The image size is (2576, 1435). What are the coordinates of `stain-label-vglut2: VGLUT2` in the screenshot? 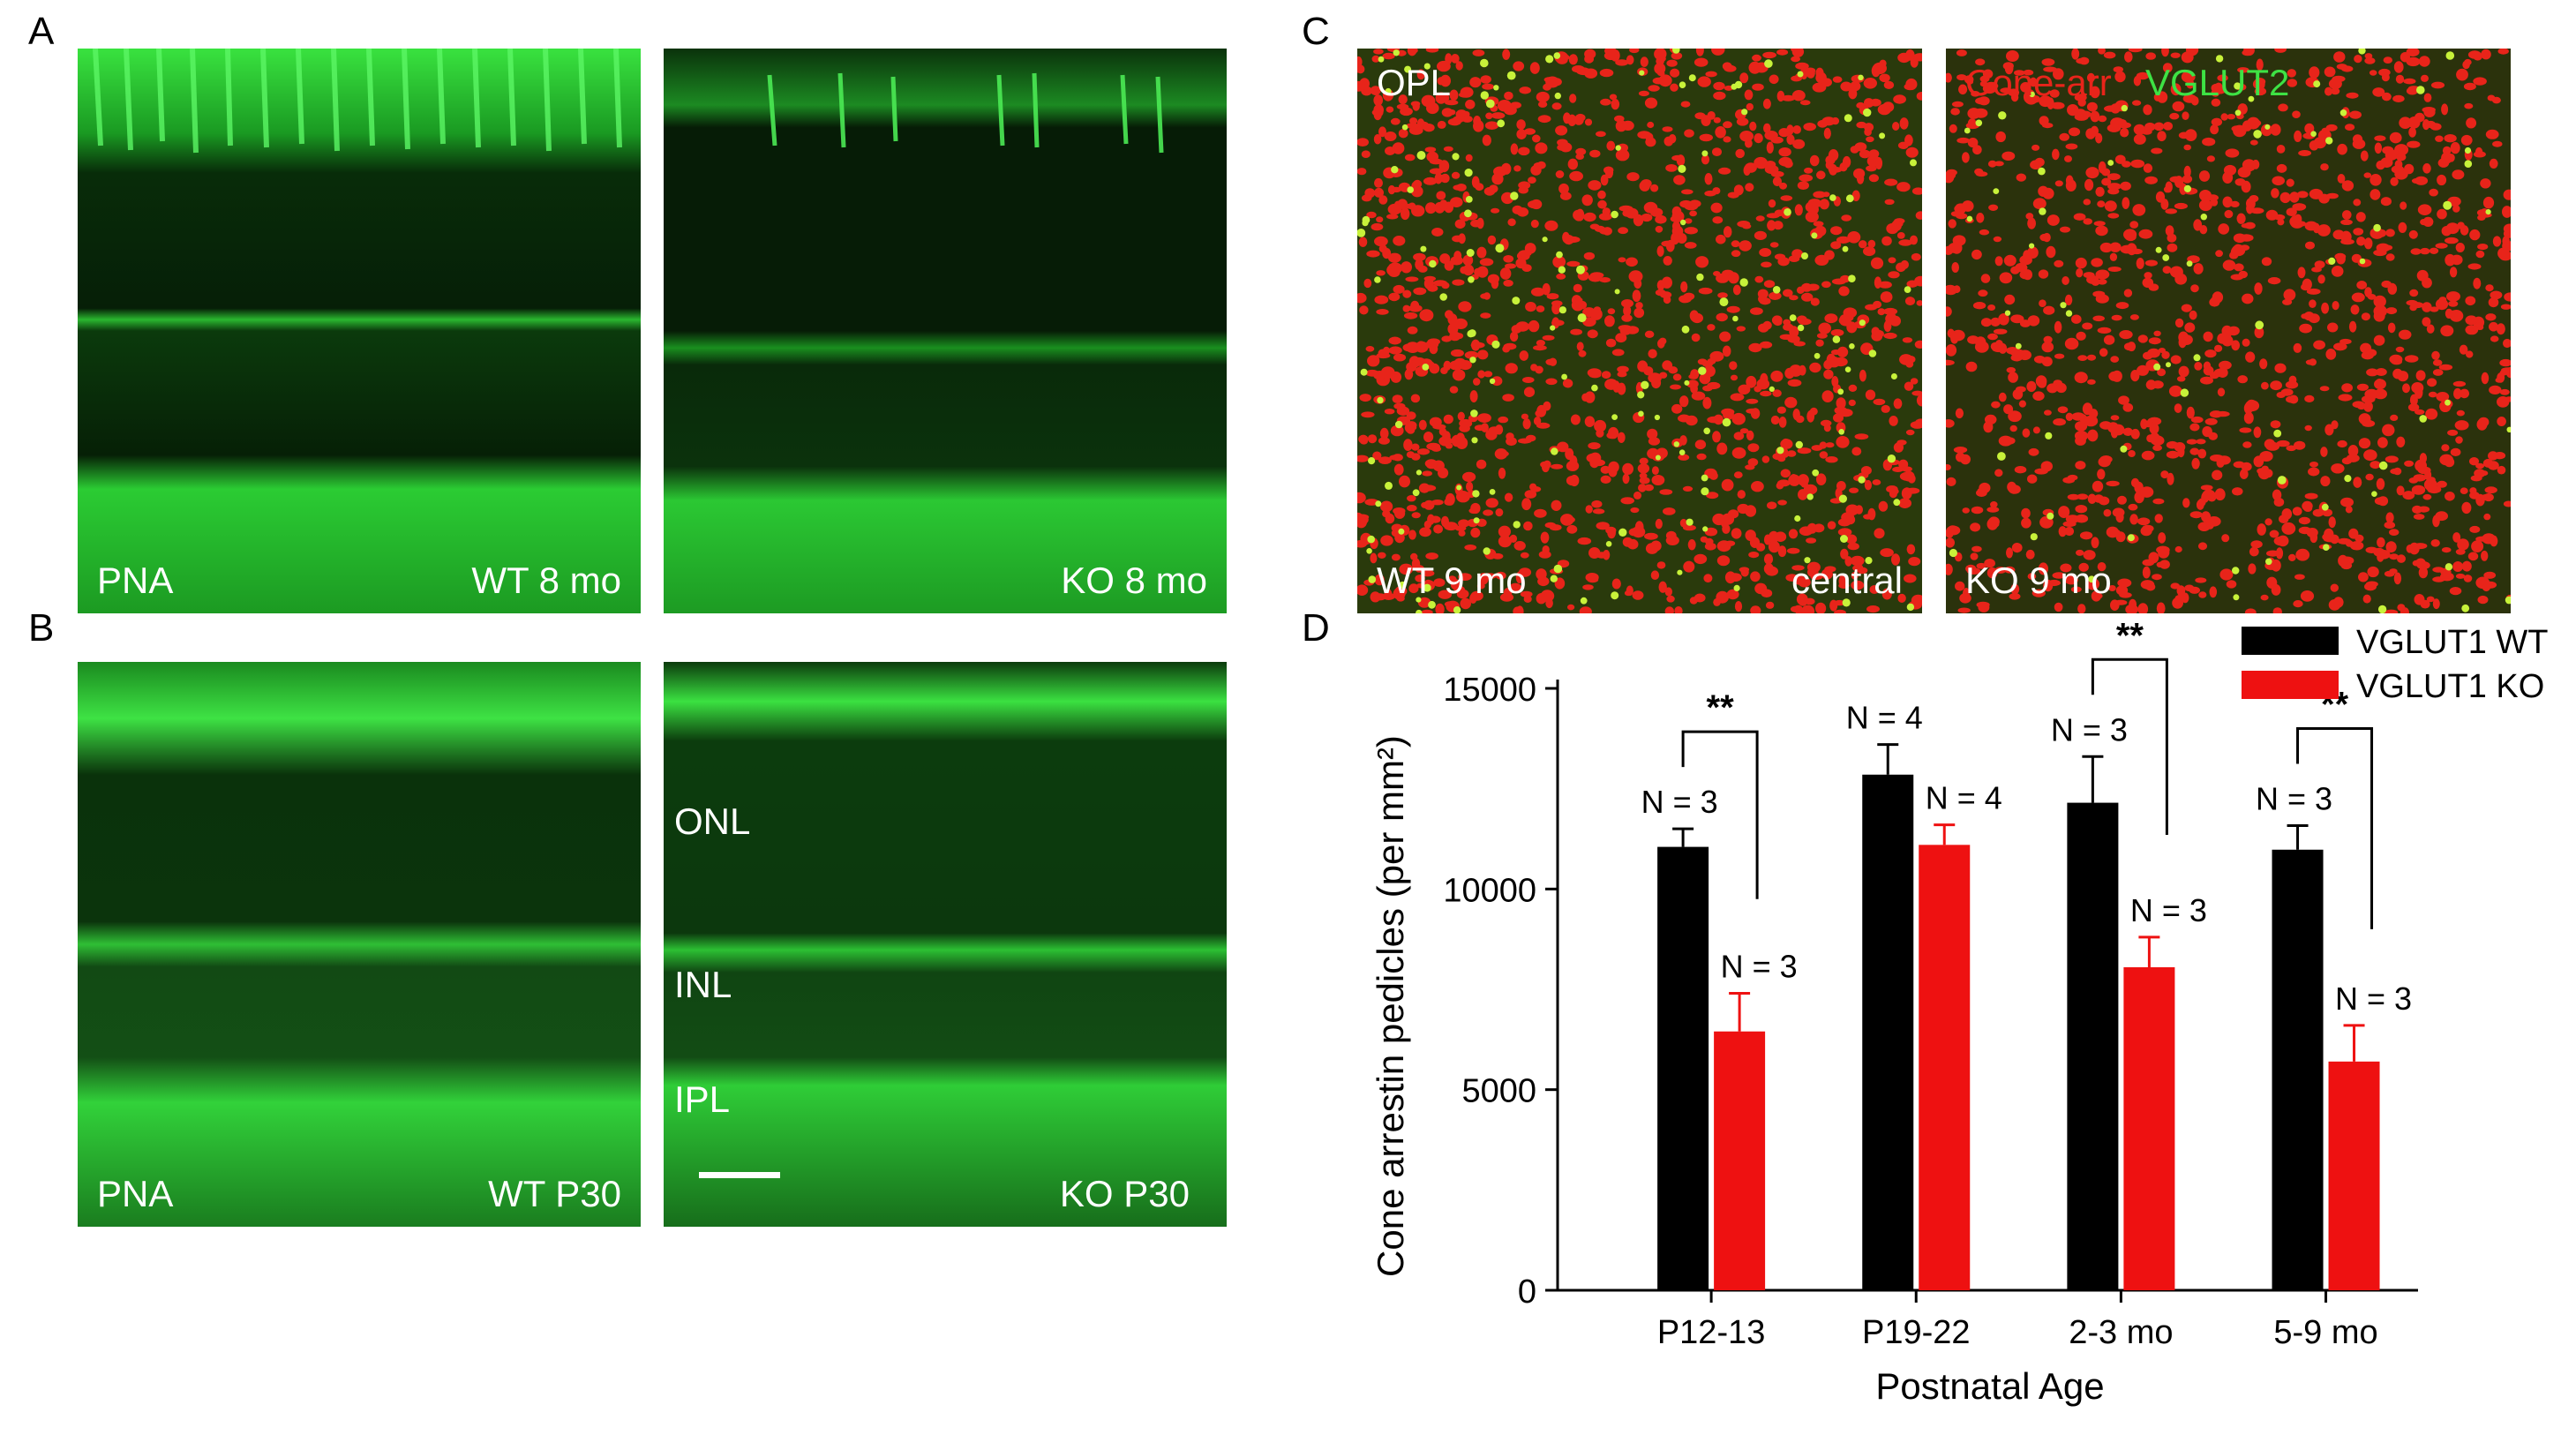 It's located at (2217, 82).